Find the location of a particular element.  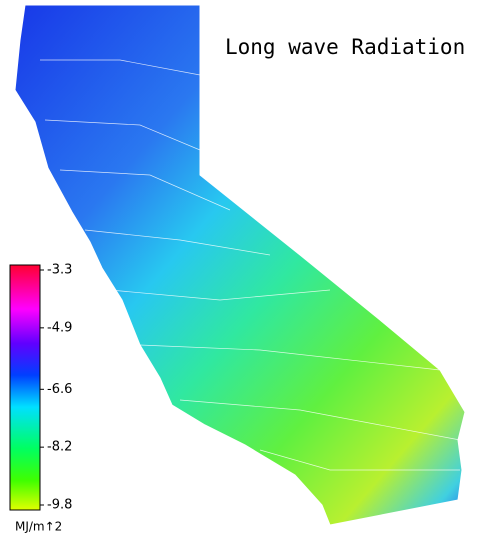

colorbar-tick-label: -8.2 is located at coordinates (59, 447).